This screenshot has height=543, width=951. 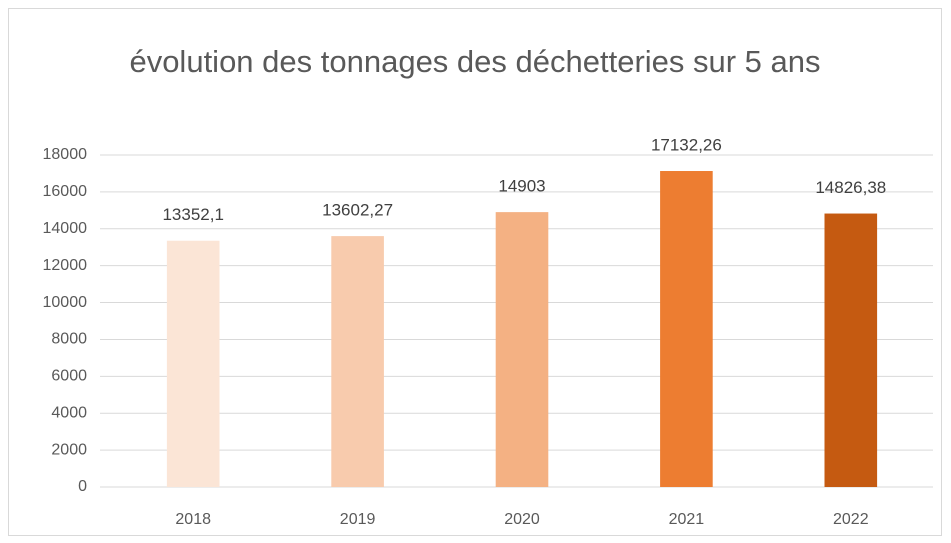 I want to click on y-tick-label: 16000, so click(x=65, y=191).